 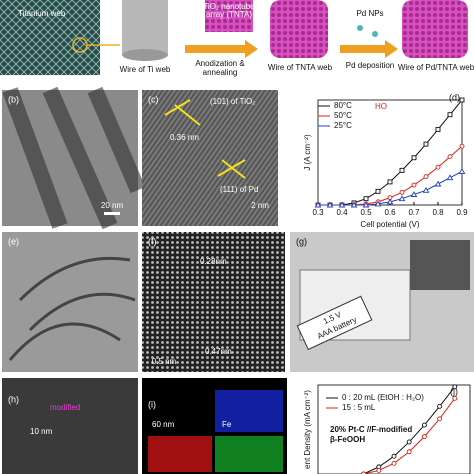 I want to click on legend-label: 80°C, so click(x=343, y=105).